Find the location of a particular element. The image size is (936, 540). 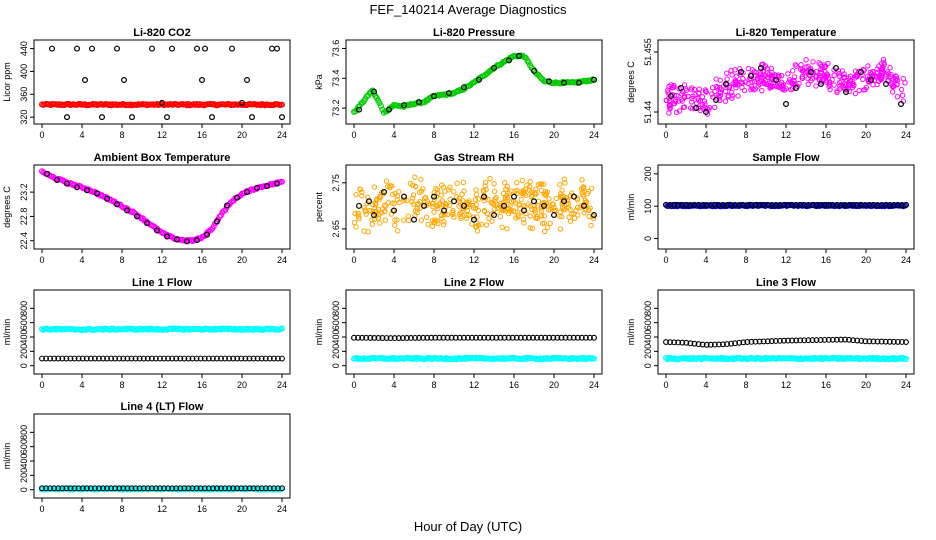

x-tick-label: 20 is located at coordinates (242, 509).